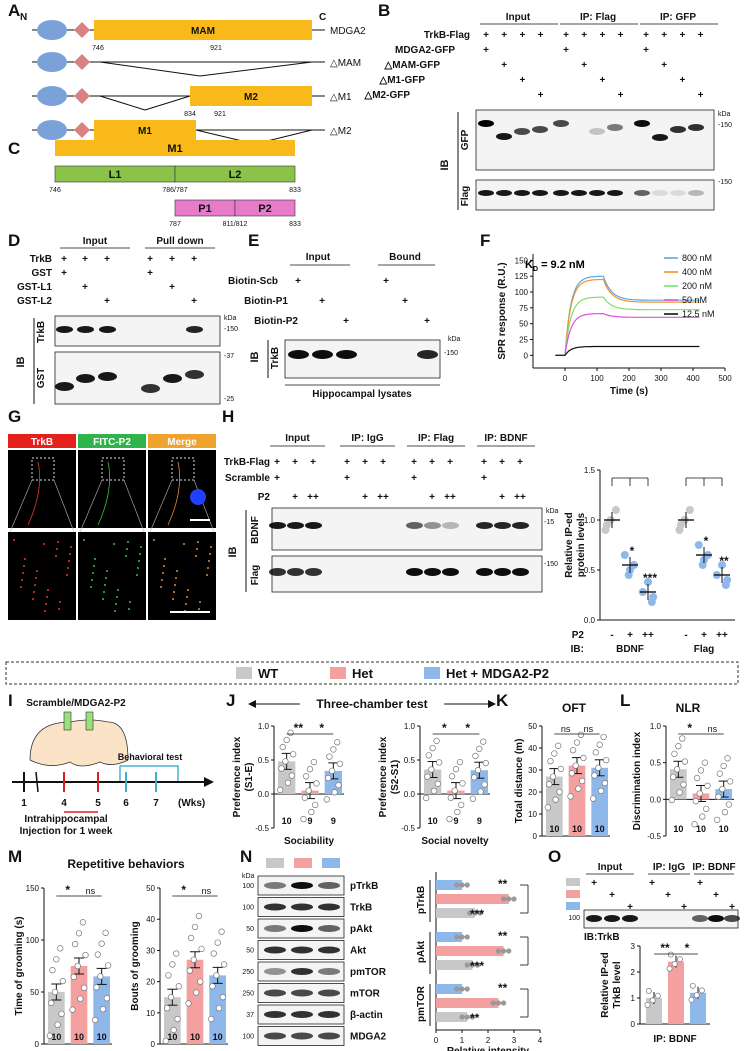 Image resolution: width=744 pixels, height=1051 pixels. Describe the element at coordinates (602, 937) in the screenshot. I see `ib-label: IB:TrkB` at that location.